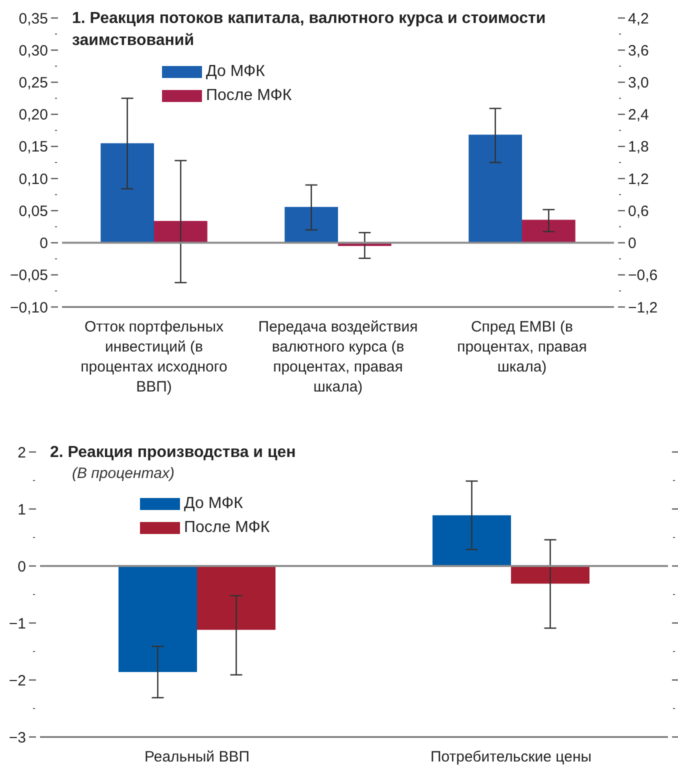 This screenshot has height=767, width=678. What do you see at coordinates (197, 757) in the screenshot?
I see `x-tick-label: Реальный ВВП` at bounding box center [197, 757].